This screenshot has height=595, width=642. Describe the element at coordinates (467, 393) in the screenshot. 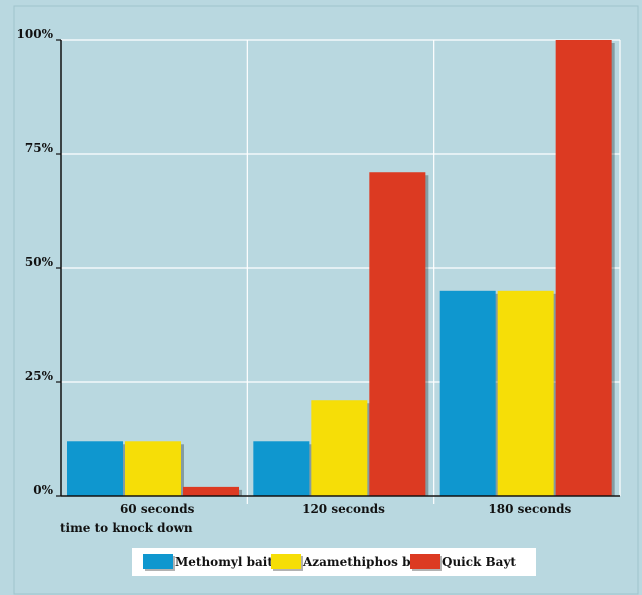

I see `bar-180-seconds-methomyl-bait` at that location.